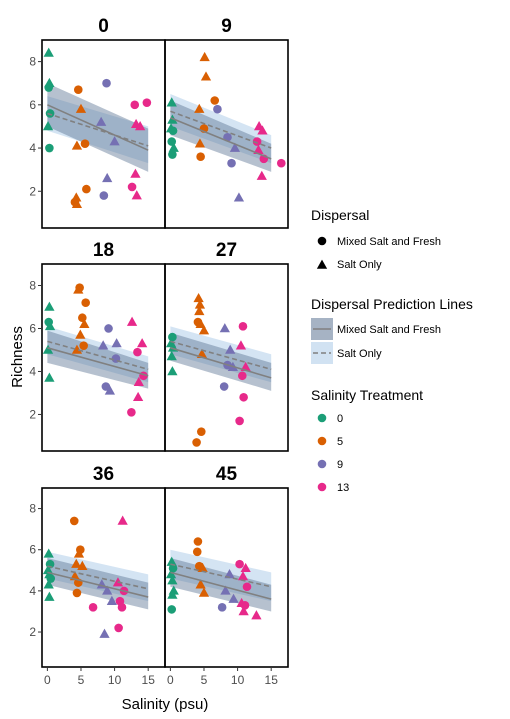  I want to click on panel-frame, so click(226, 357).